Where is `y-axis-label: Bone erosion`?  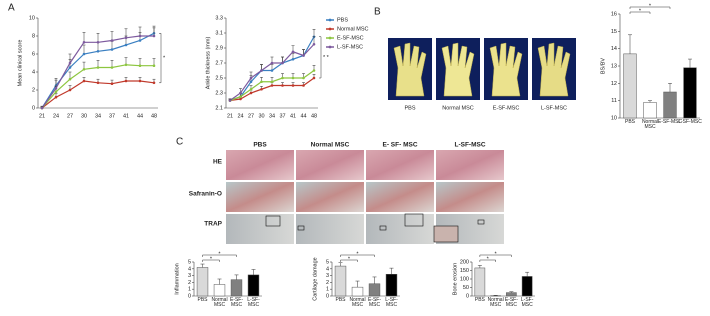 y-axis-label: Bone erosion is located at coordinates (455, 279).